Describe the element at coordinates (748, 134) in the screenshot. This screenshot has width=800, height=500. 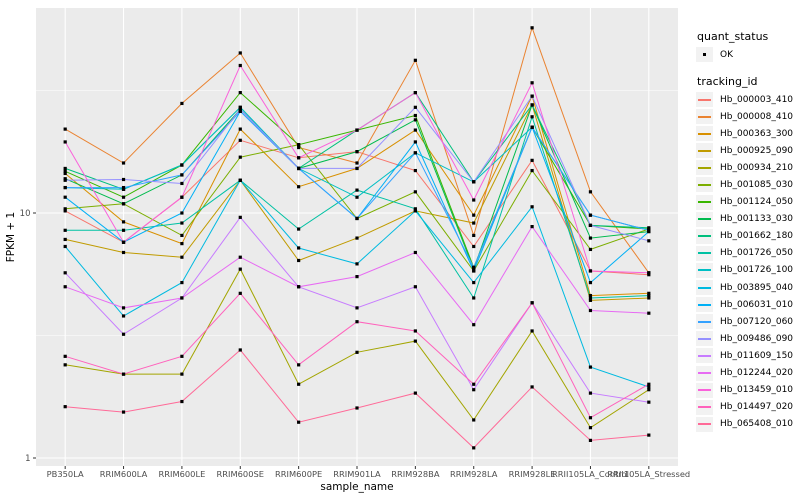
I see `legend-item-Hb_000363_300: Hb_000363_300` at that location.